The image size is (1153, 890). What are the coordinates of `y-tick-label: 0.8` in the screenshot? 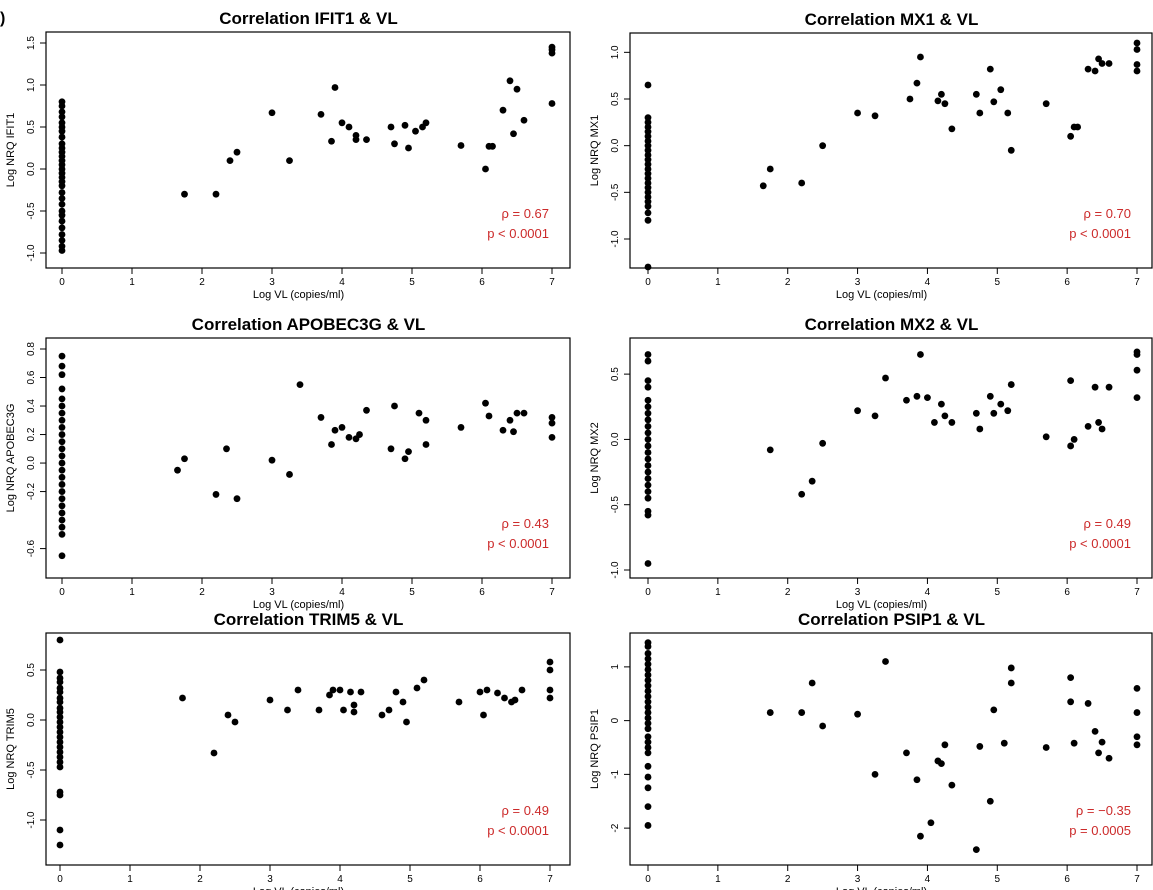 It's located at (31, 349).